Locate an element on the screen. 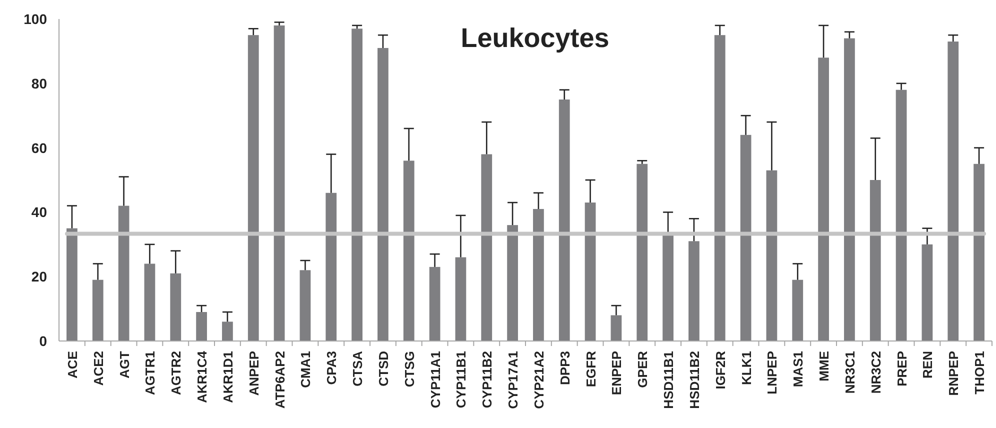  x-tick-label: HSD11B2 is located at coordinates (694, 380).